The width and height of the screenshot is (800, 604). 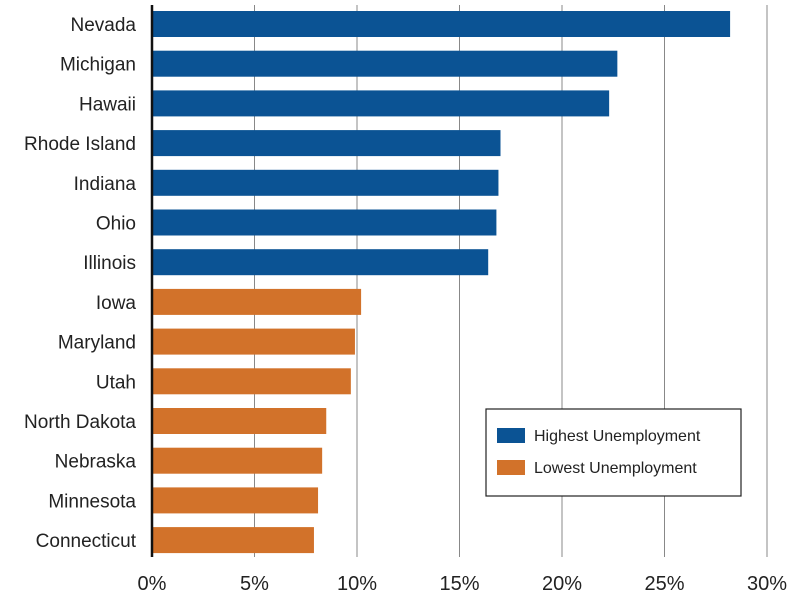 I want to click on category-label-minnesota: Minnesota, so click(x=92, y=501).